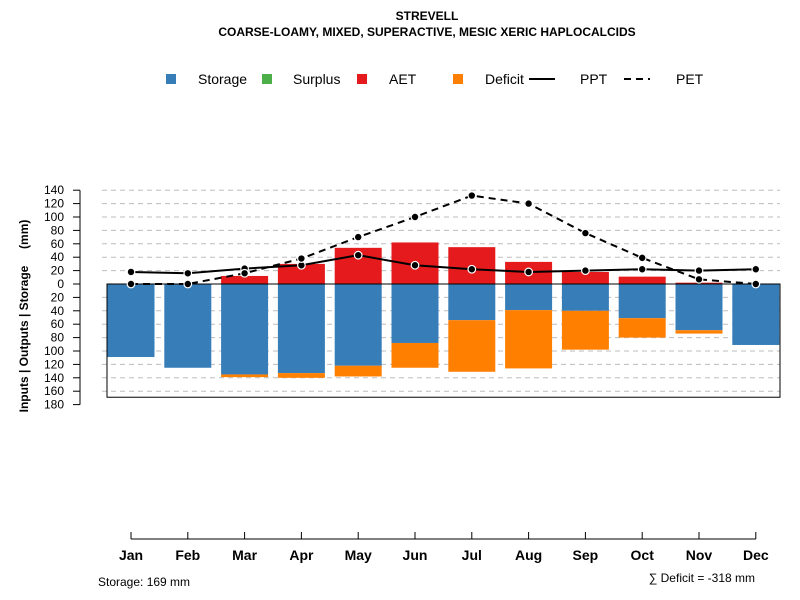 The width and height of the screenshot is (800, 600). Describe the element at coordinates (435, 79) in the screenshot. I see `legend: Storage Surplus AET Deficit PPT PET` at that location.